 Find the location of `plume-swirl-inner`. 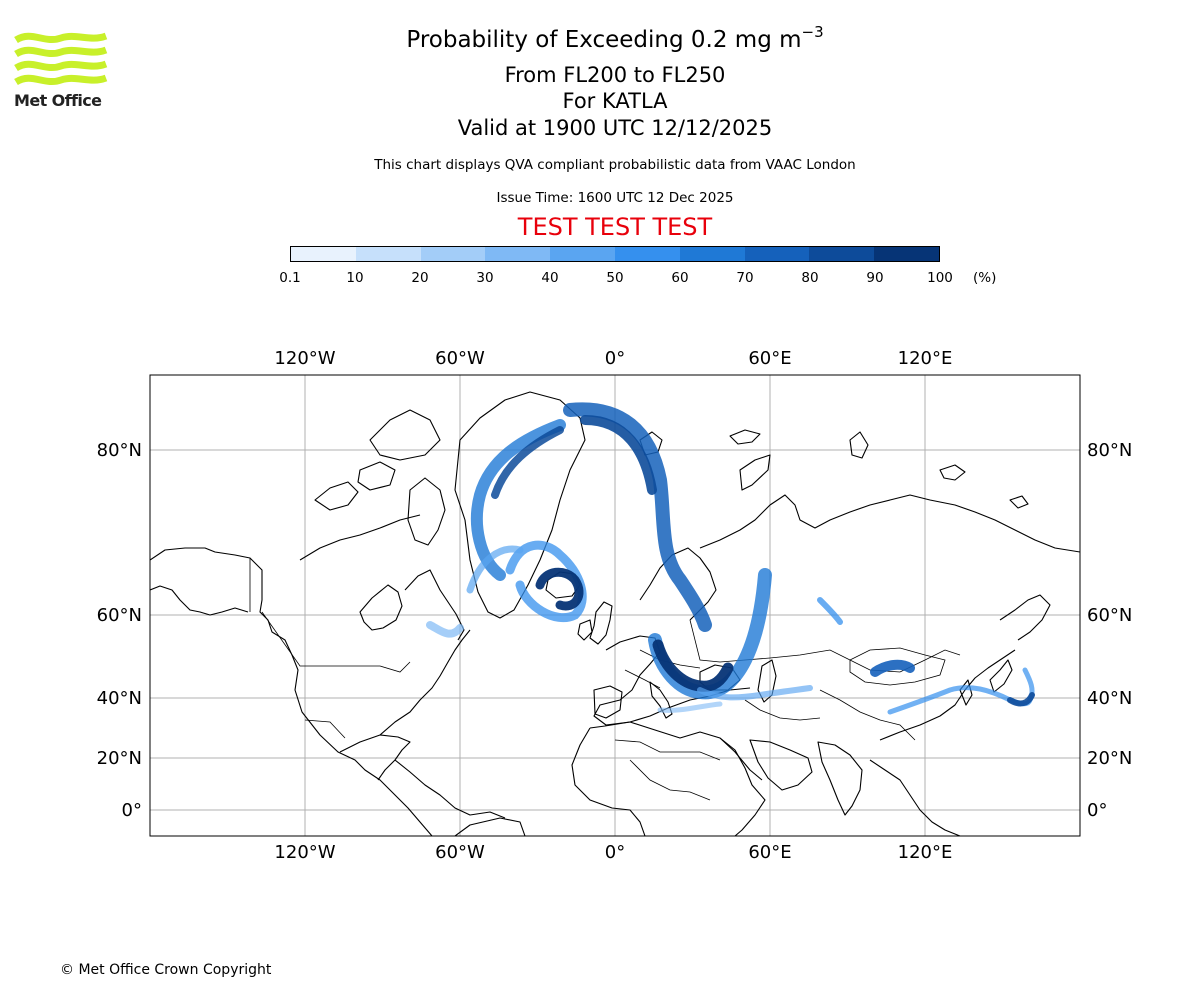

plume-swirl-inner is located at coordinates (559, 589).